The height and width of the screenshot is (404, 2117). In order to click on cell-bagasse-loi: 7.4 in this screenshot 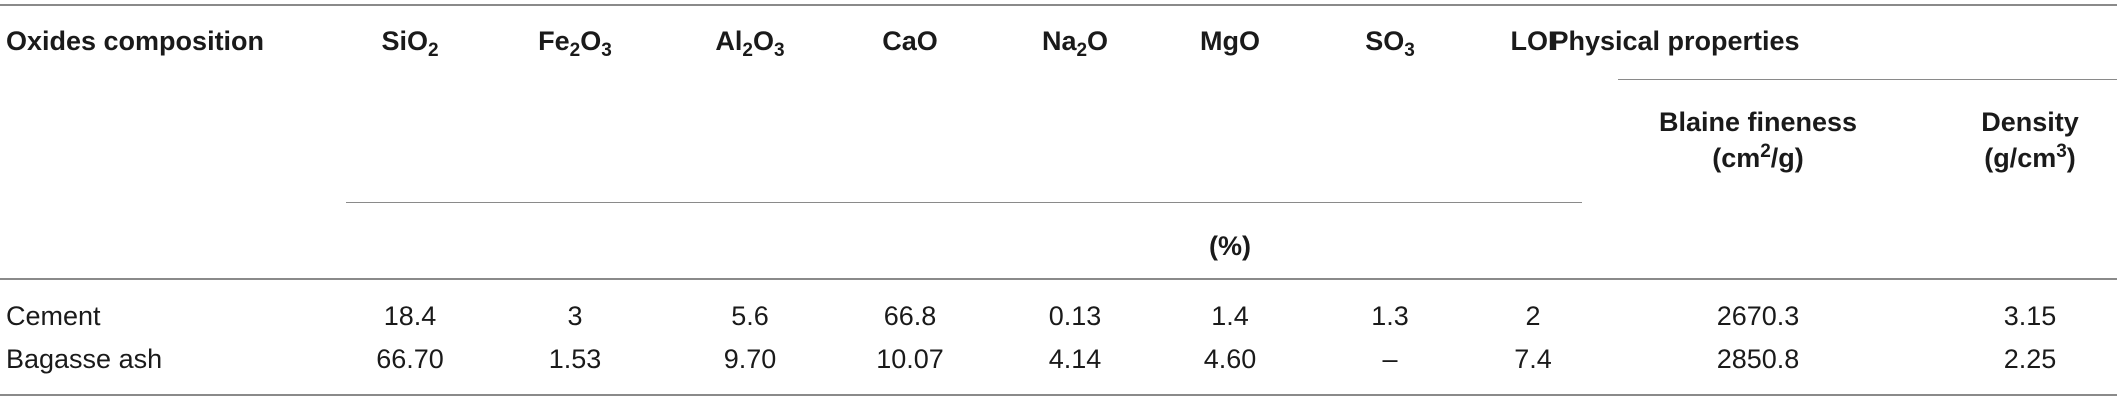, I will do `click(1533, 359)`.